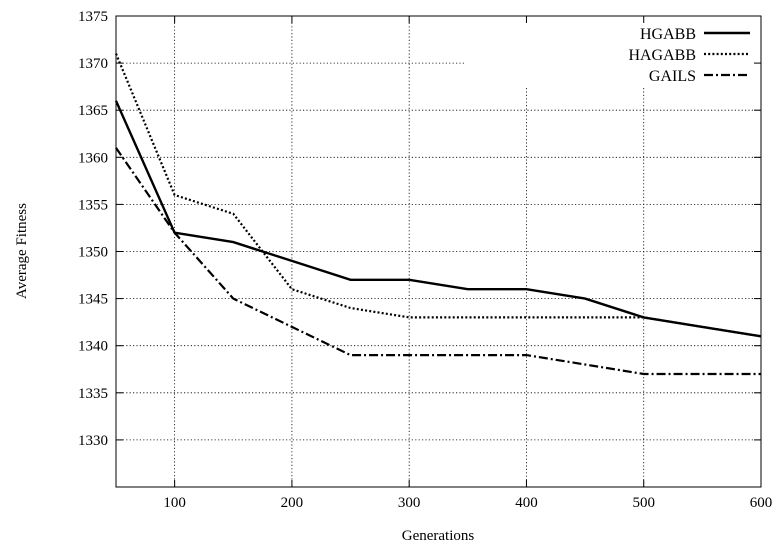  I want to click on x-tick-label: 200, so click(292, 503).